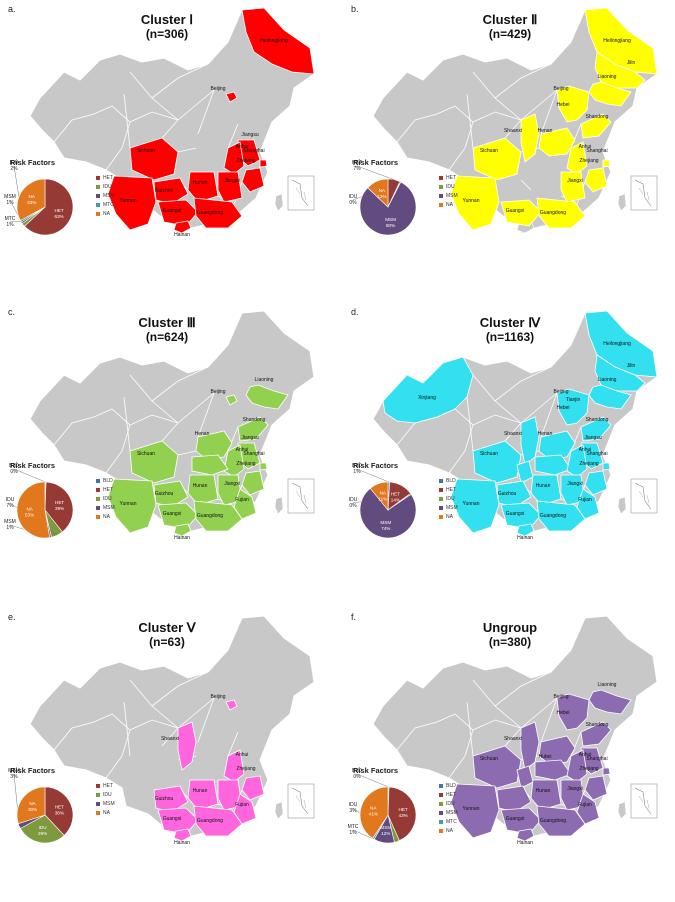 Image resolution: width=675 pixels, height=902 pixels. I want to click on label-henan: Henan, so click(202, 434).